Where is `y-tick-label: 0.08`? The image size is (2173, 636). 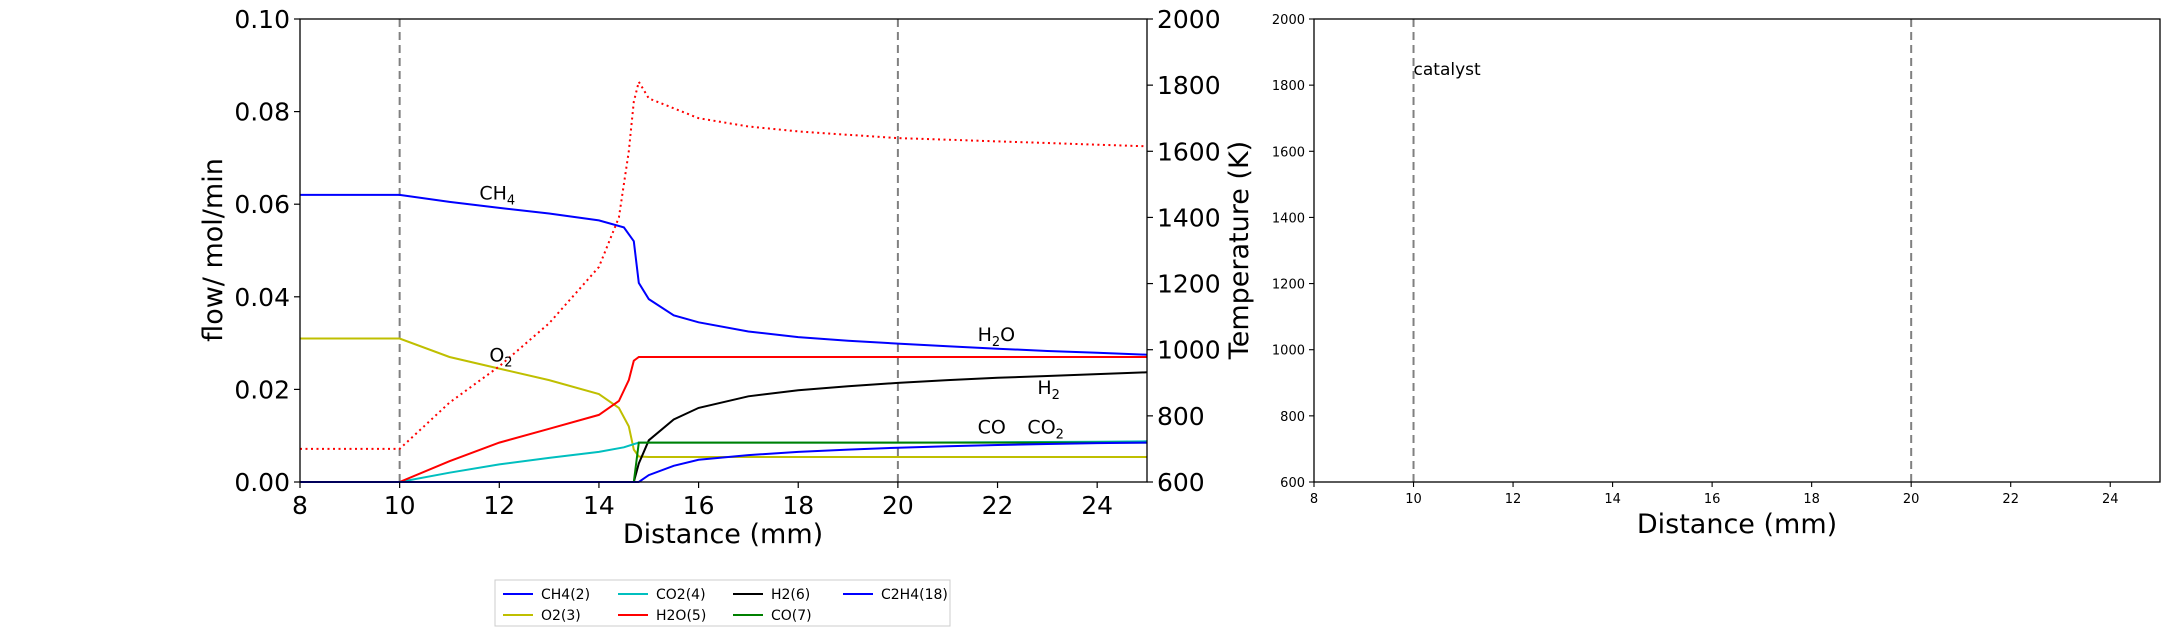
y-tick-label: 0.08 is located at coordinates (262, 112).